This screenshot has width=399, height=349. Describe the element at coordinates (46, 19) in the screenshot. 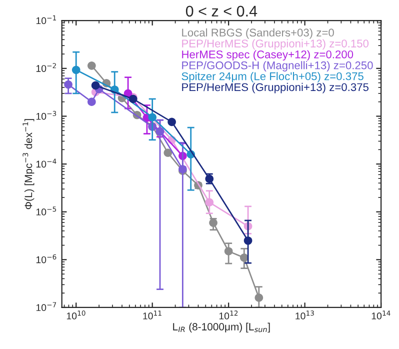

I see `y-tick-label: 10$^{−1}$` at that location.